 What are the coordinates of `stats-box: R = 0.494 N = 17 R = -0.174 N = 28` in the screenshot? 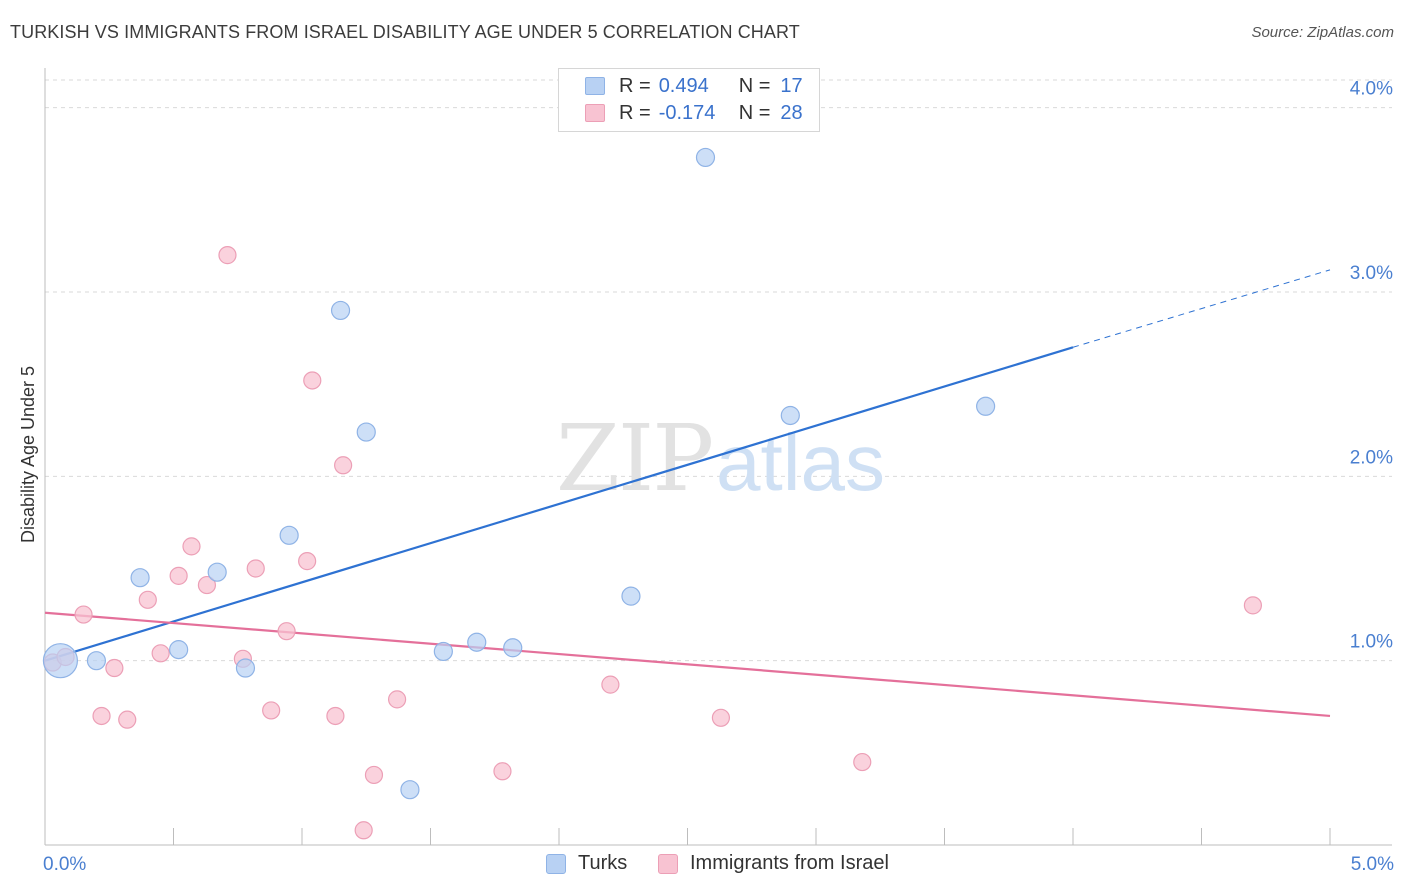 It's located at (689, 100).